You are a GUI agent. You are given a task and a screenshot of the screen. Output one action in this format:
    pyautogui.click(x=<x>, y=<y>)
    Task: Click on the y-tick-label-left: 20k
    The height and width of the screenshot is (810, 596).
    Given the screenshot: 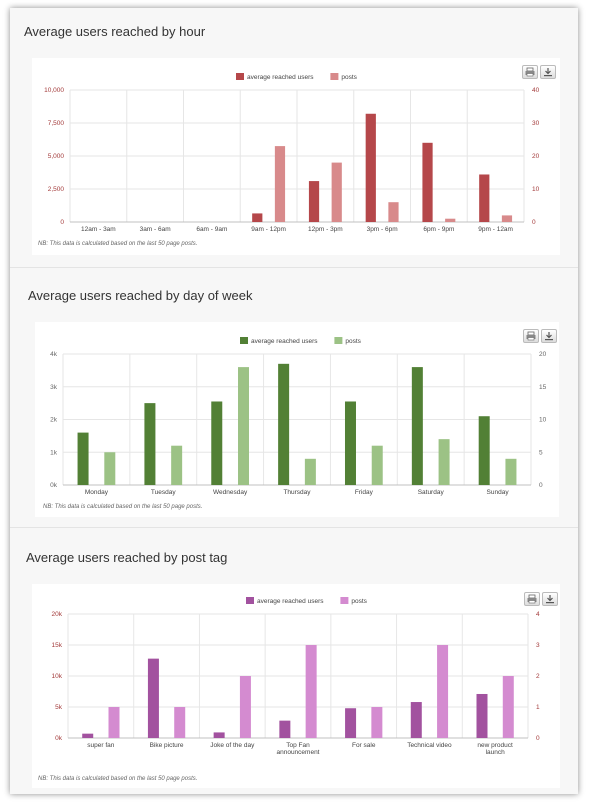 What is the action you would take?
    pyautogui.click(x=57, y=614)
    